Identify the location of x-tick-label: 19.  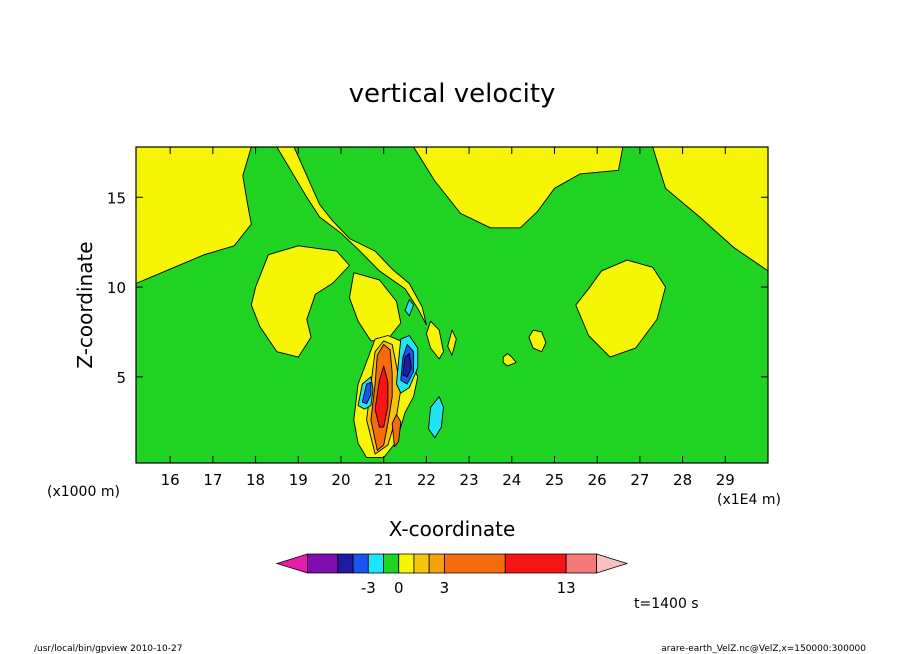
(298, 480).